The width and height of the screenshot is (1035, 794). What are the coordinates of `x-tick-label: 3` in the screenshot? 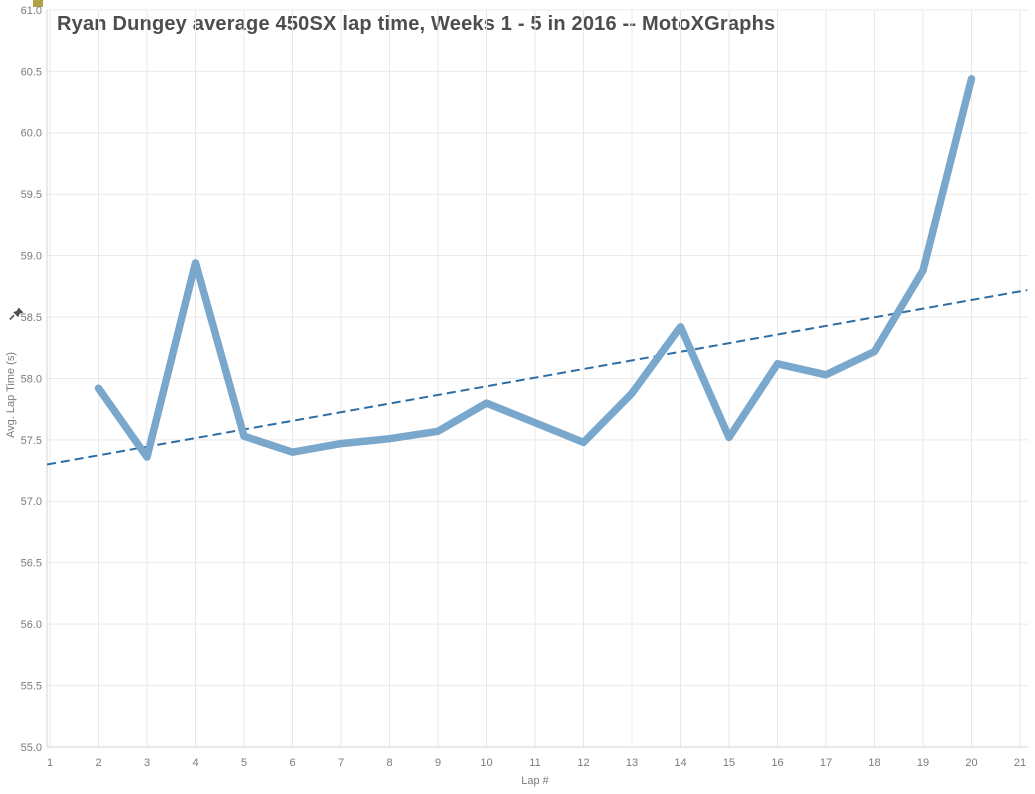 It's located at (147, 763).